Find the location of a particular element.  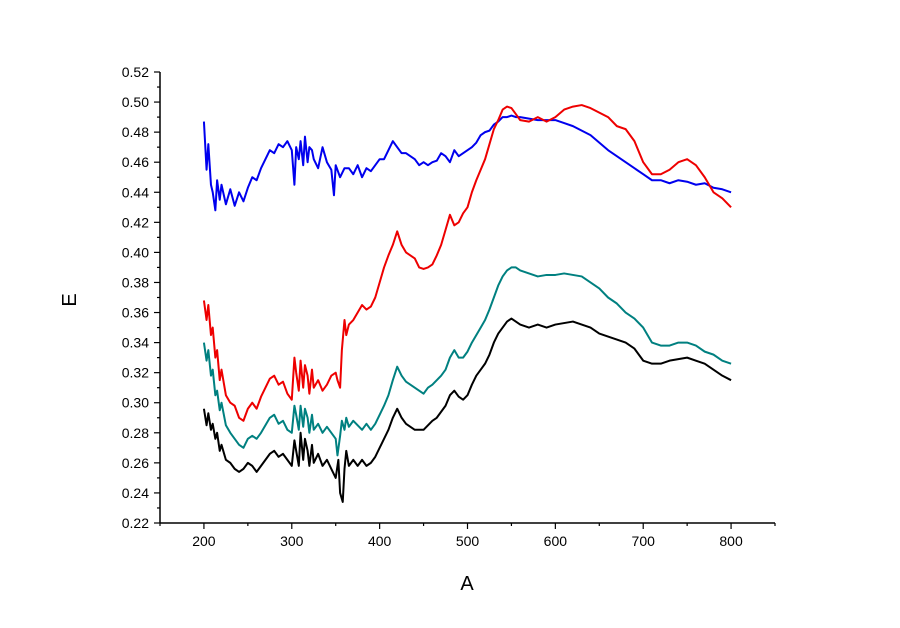

y-tick-label: 0.30 is located at coordinates (135, 403).